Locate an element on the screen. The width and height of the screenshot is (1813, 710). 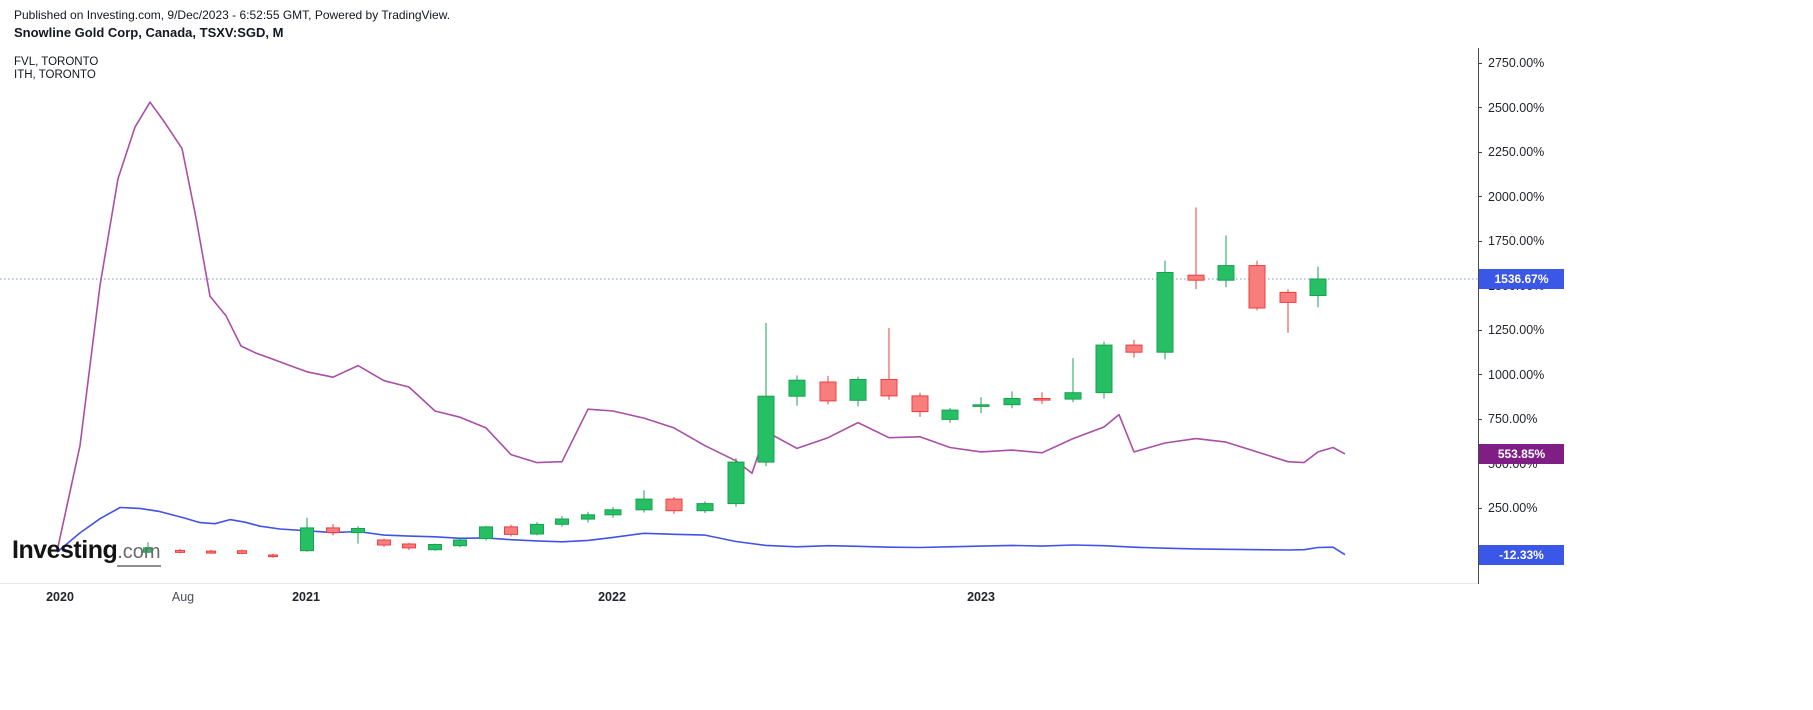
y-axis-label: 1750.00% is located at coordinates (1516, 241).